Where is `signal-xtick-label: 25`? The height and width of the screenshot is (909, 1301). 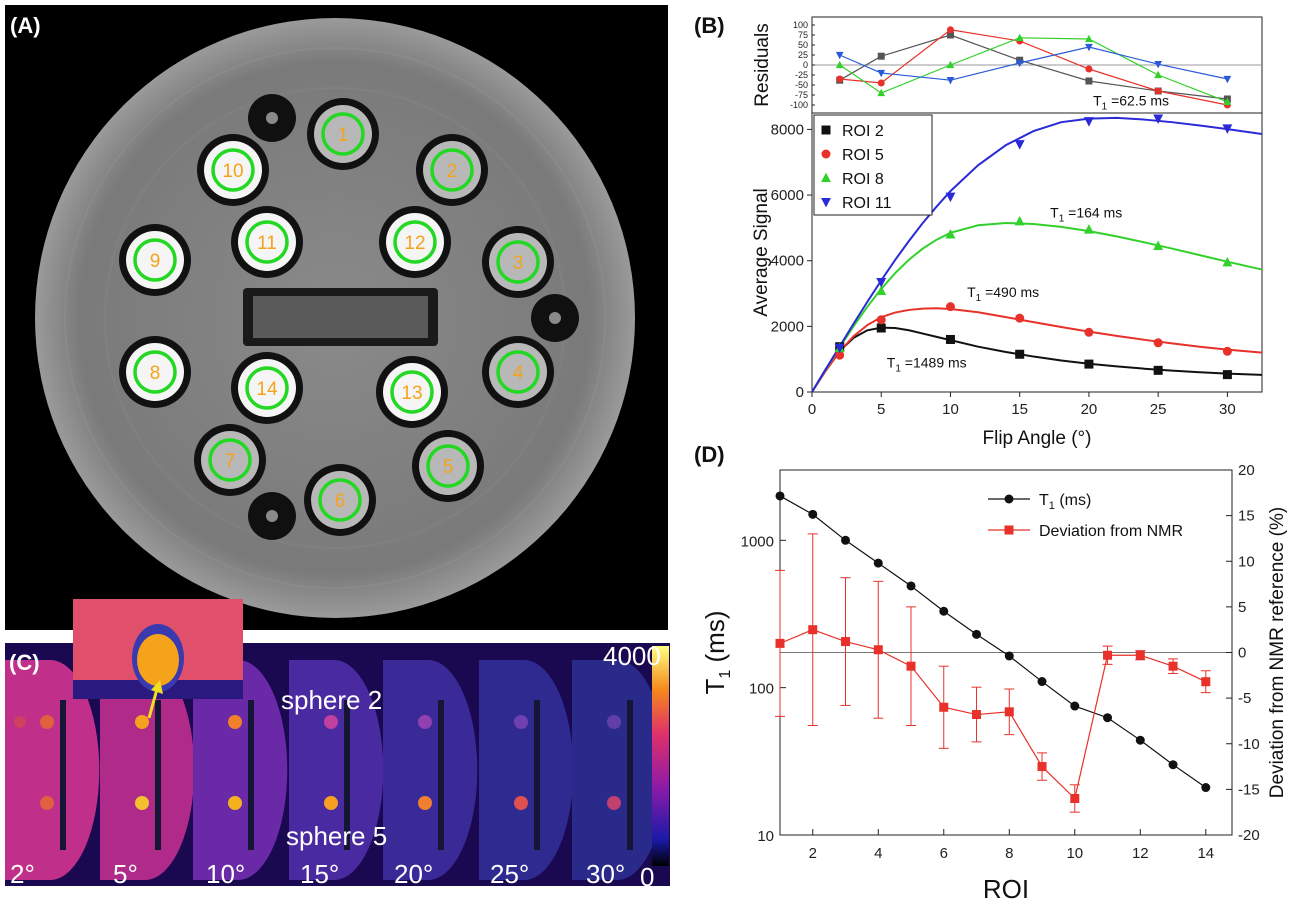 signal-xtick-label: 25 is located at coordinates (1158, 409).